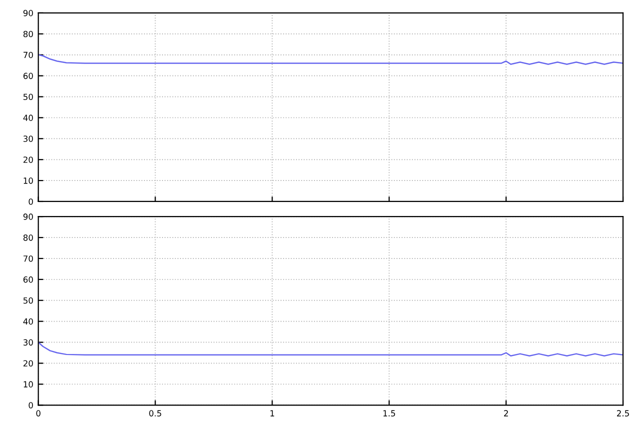 The image size is (639, 431). Describe the element at coordinates (38, 413) in the screenshot. I see `x-tick-label: 0` at that location.